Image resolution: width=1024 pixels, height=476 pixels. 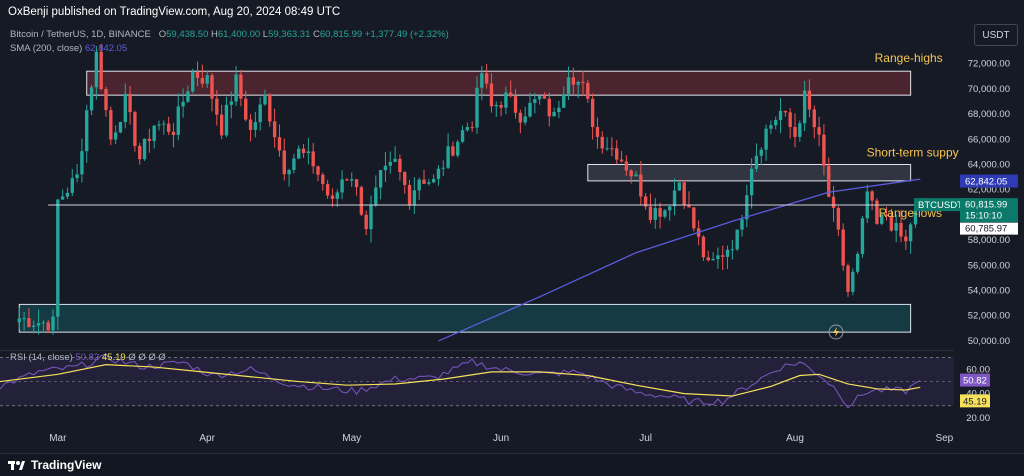 I want to click on last-price-tag-bg, so click(x=989, y=210).